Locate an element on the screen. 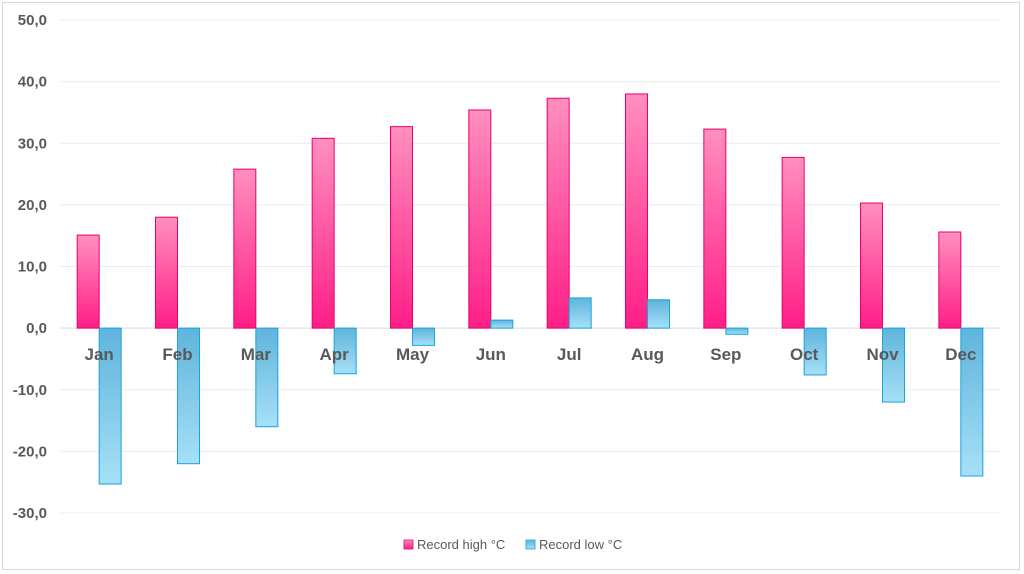  x-category-label: Apr is located at coordinates (335, 354).